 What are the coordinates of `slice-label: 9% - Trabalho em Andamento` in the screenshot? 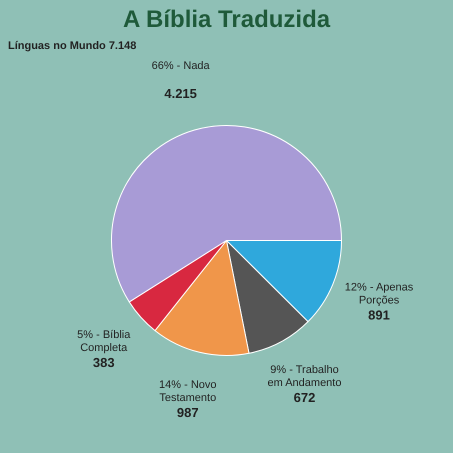 It's located at (304, 376).